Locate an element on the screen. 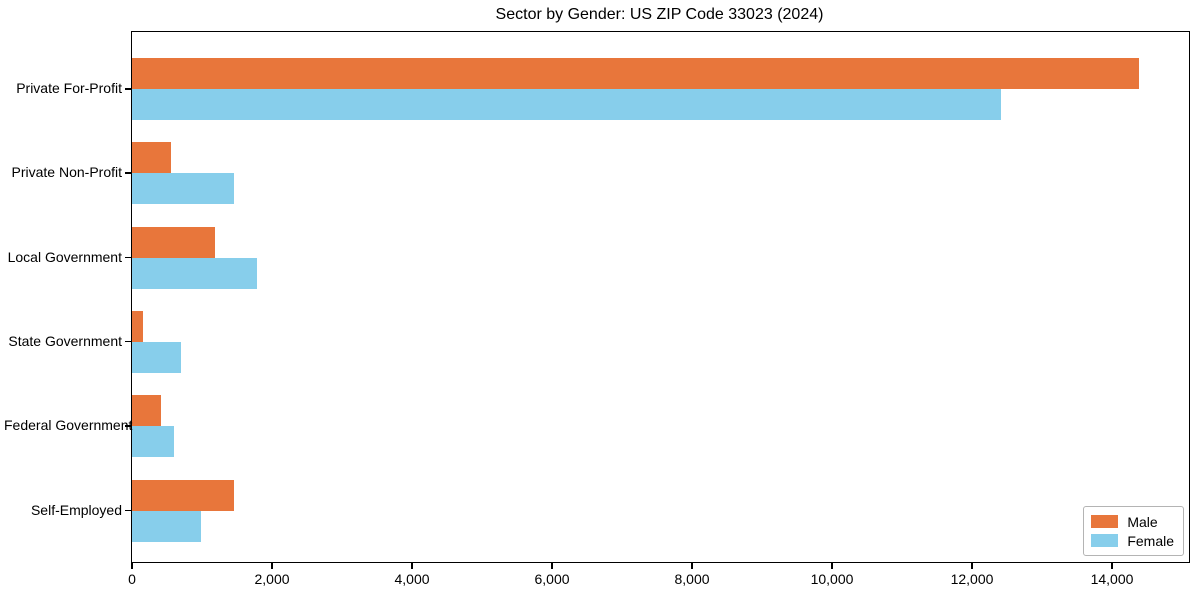 The image size is (1200, 600). x-tick-label: 14,000 is located at coordinates (1112, 579).